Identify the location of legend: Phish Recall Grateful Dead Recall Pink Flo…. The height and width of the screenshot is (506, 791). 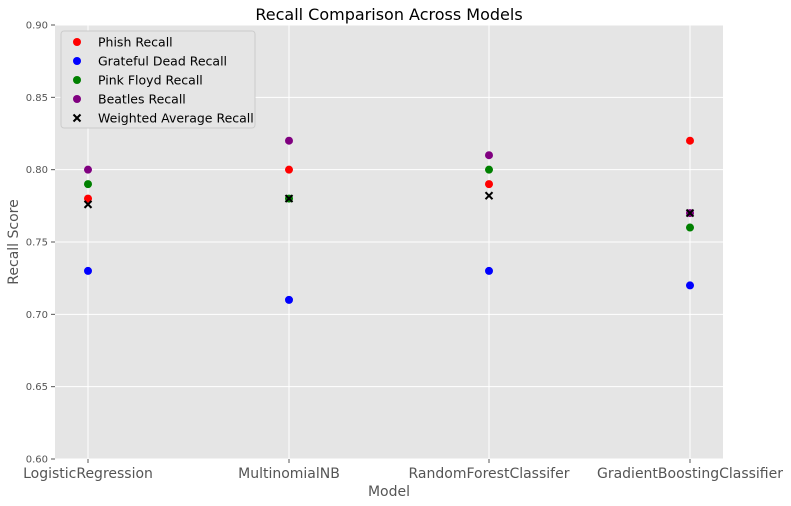
(158, 79).